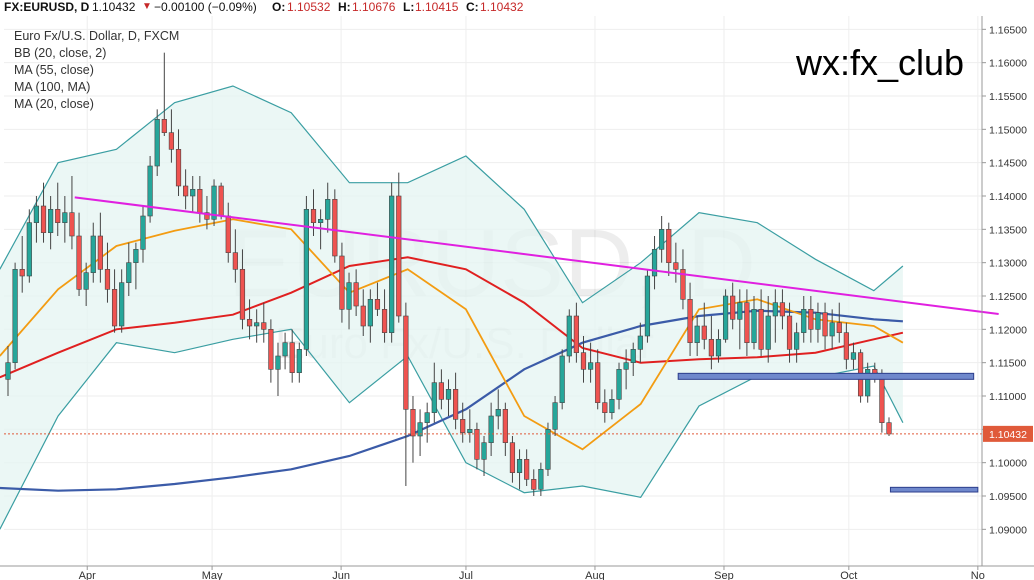 The height and width of the screenshot is (580, 1034). What do you see at coordinates (880, 62) in the screenshot?
I see `brand-watermark: wx:fx_club` at bounding box center [880, 62].